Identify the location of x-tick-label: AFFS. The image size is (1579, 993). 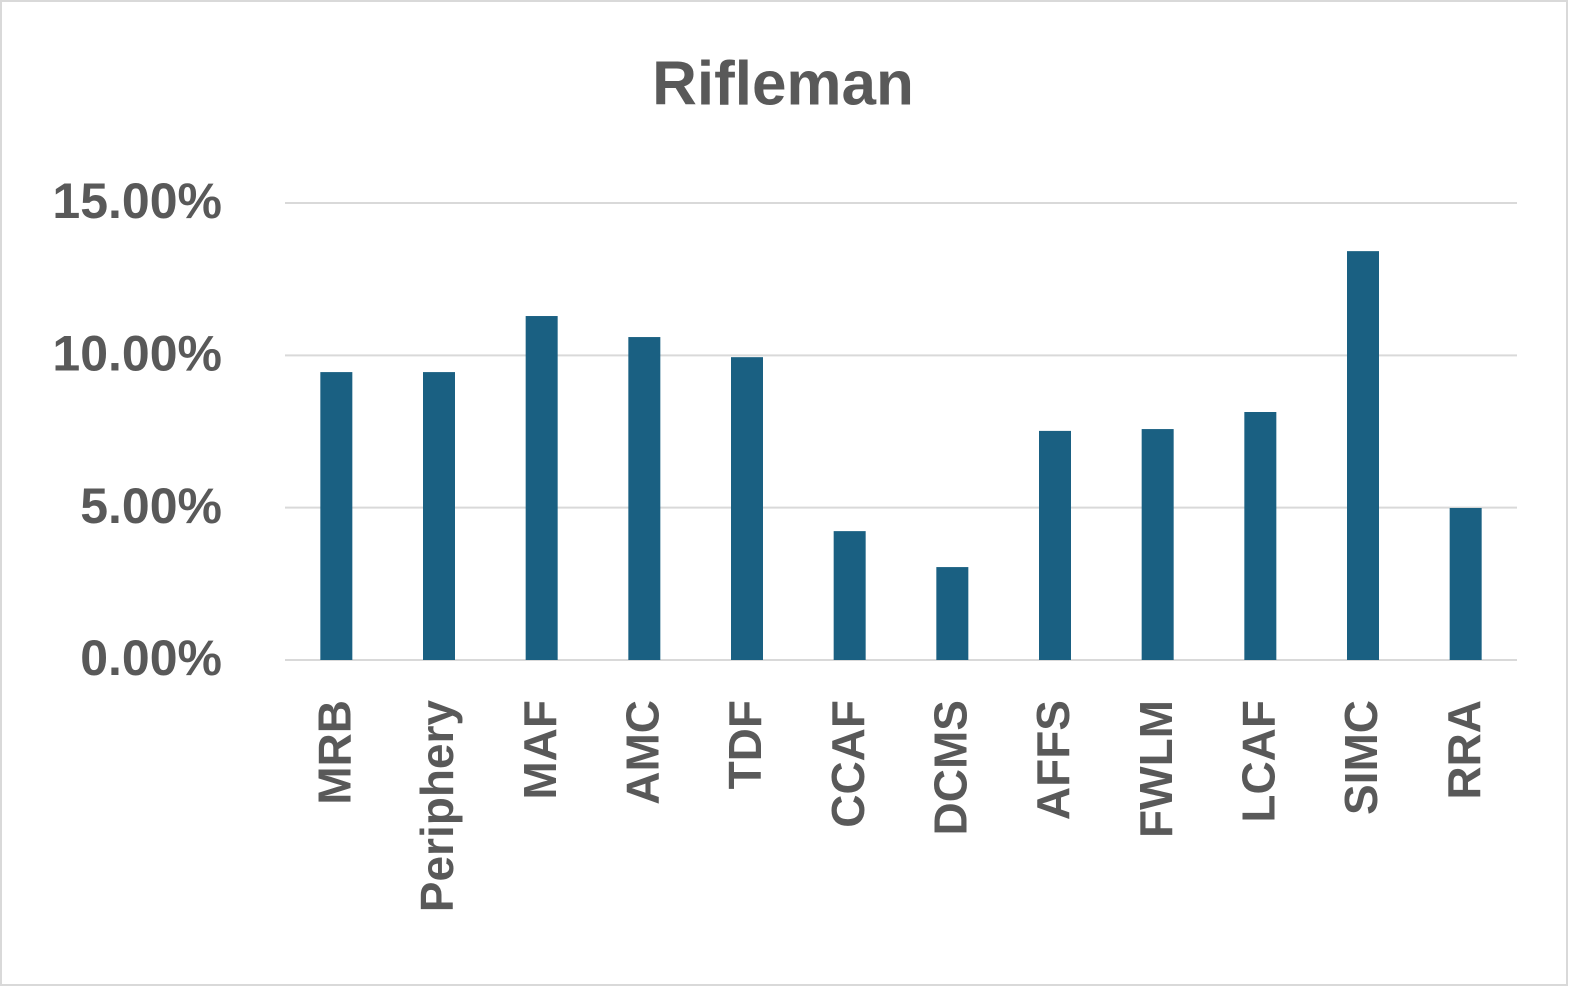
(1053, 760).